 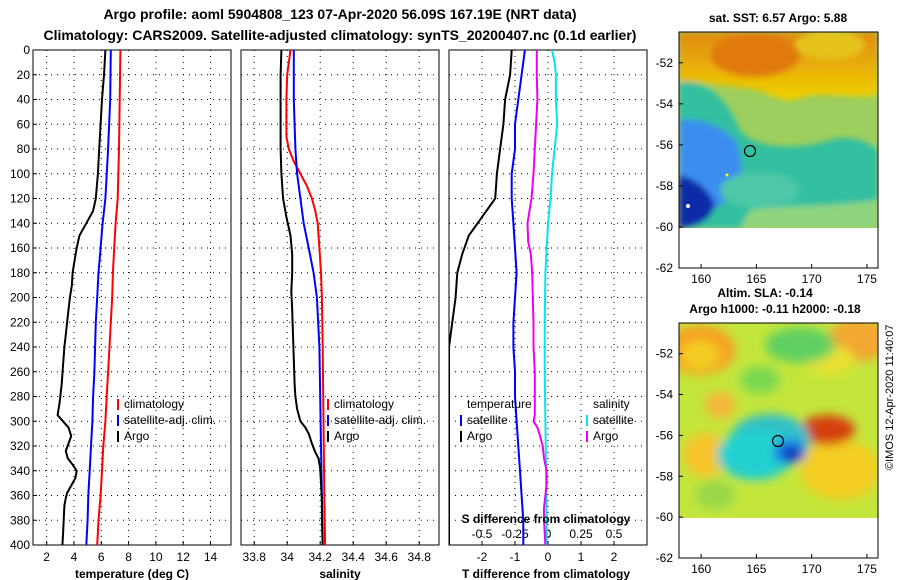 I want to click on x-tick-label: 33.8, so click(x=255, y=557).